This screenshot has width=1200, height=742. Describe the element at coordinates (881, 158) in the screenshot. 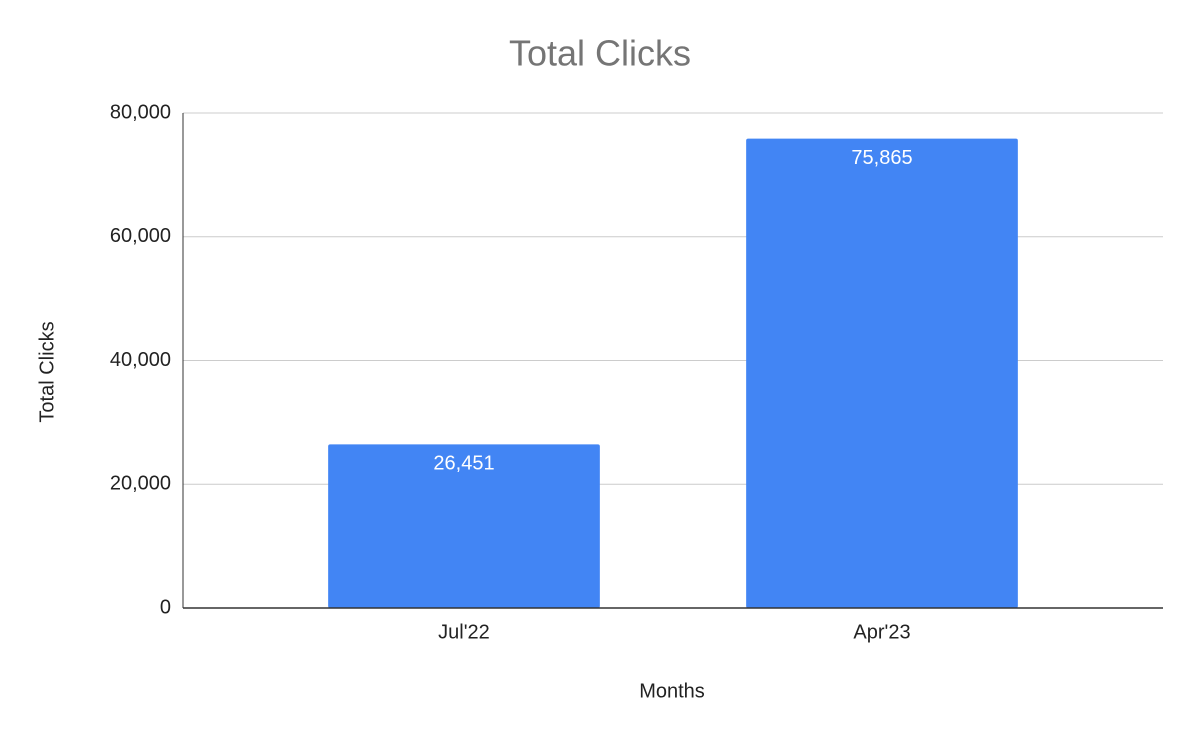

I see `data-label: 75,865` at that location.